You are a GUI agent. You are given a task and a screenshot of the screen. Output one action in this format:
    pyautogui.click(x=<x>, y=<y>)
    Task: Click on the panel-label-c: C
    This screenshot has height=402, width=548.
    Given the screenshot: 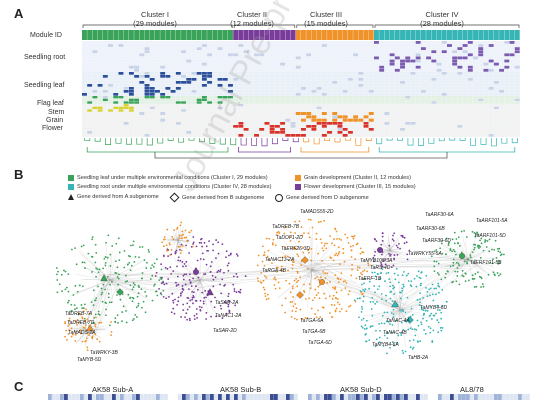 What is the action you would take?
    pyautogui.click(x=18, y=386)
    